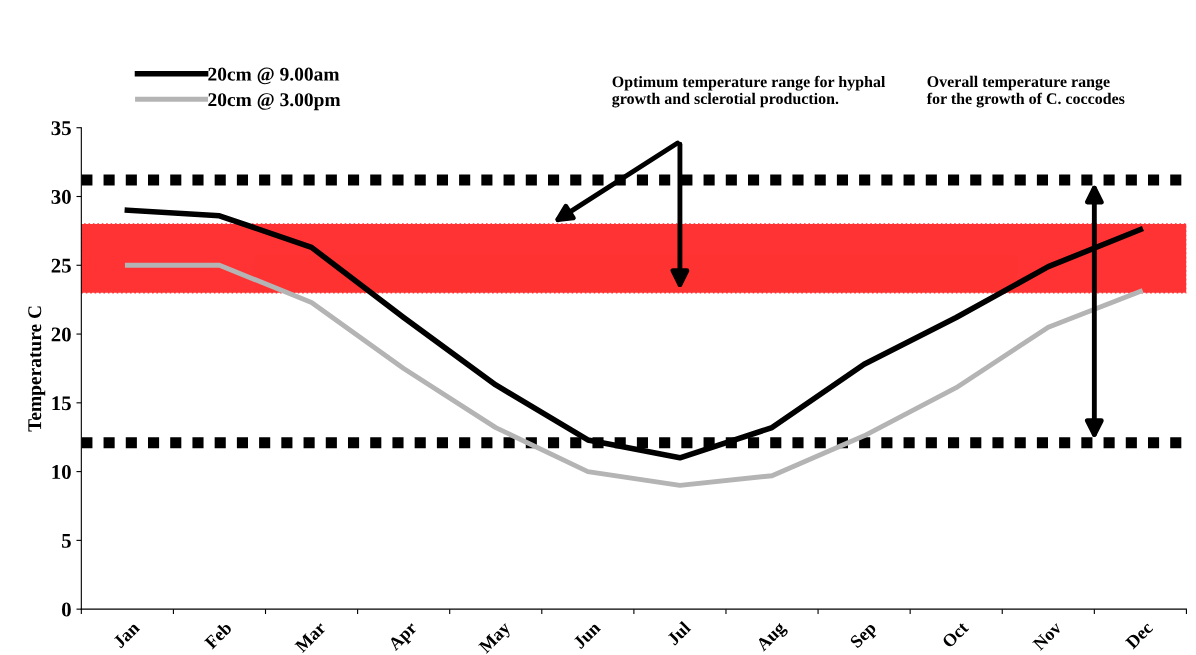  Describe the element at coordinates (61, 196) in the screenshot. I see `y-tick-label: 30` at that location.